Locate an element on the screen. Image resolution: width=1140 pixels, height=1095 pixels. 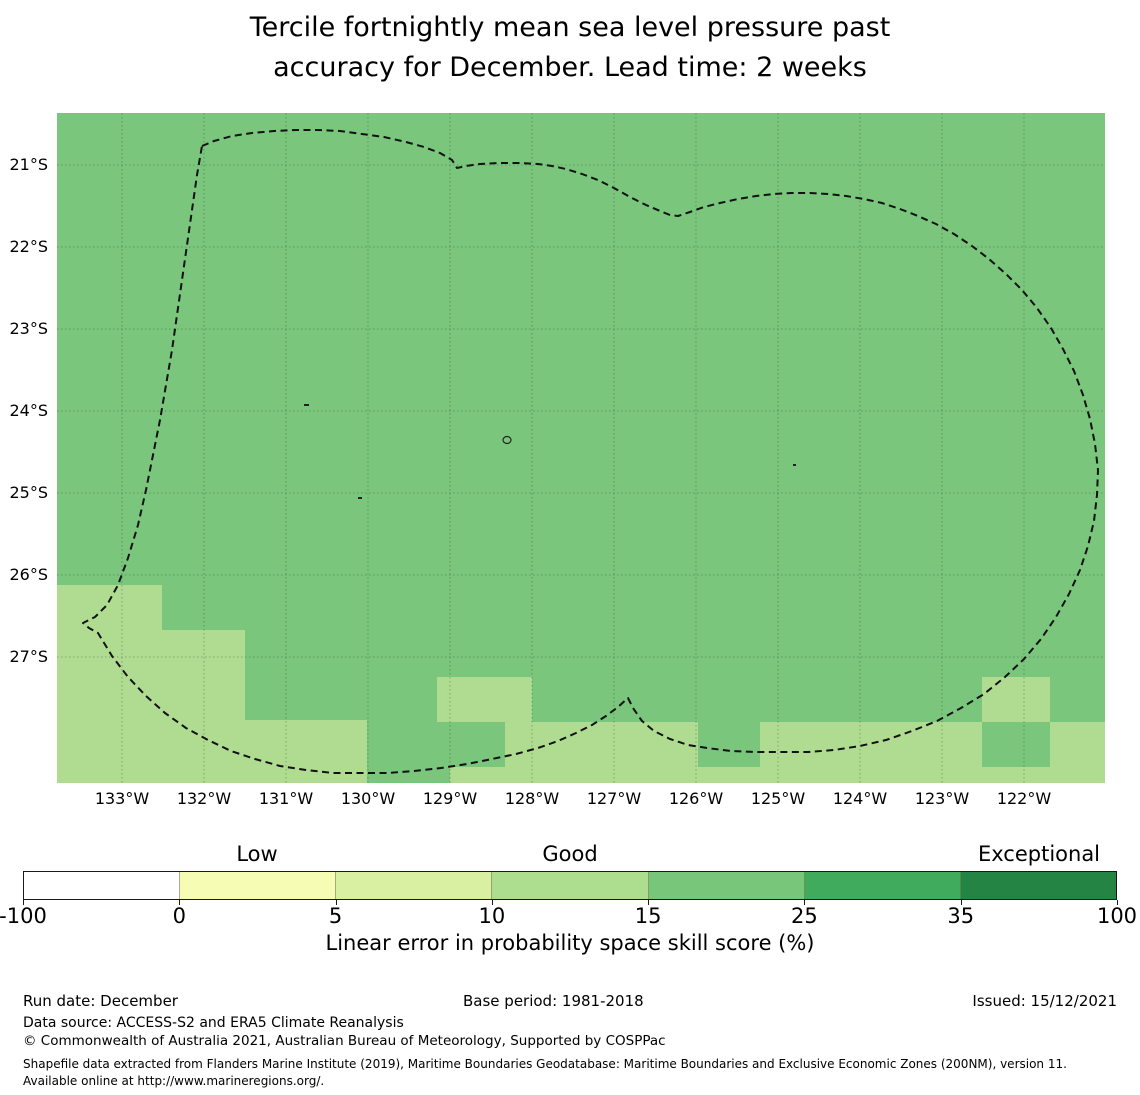
x-tick-label: 123°W is located at coordinates (942, 798).